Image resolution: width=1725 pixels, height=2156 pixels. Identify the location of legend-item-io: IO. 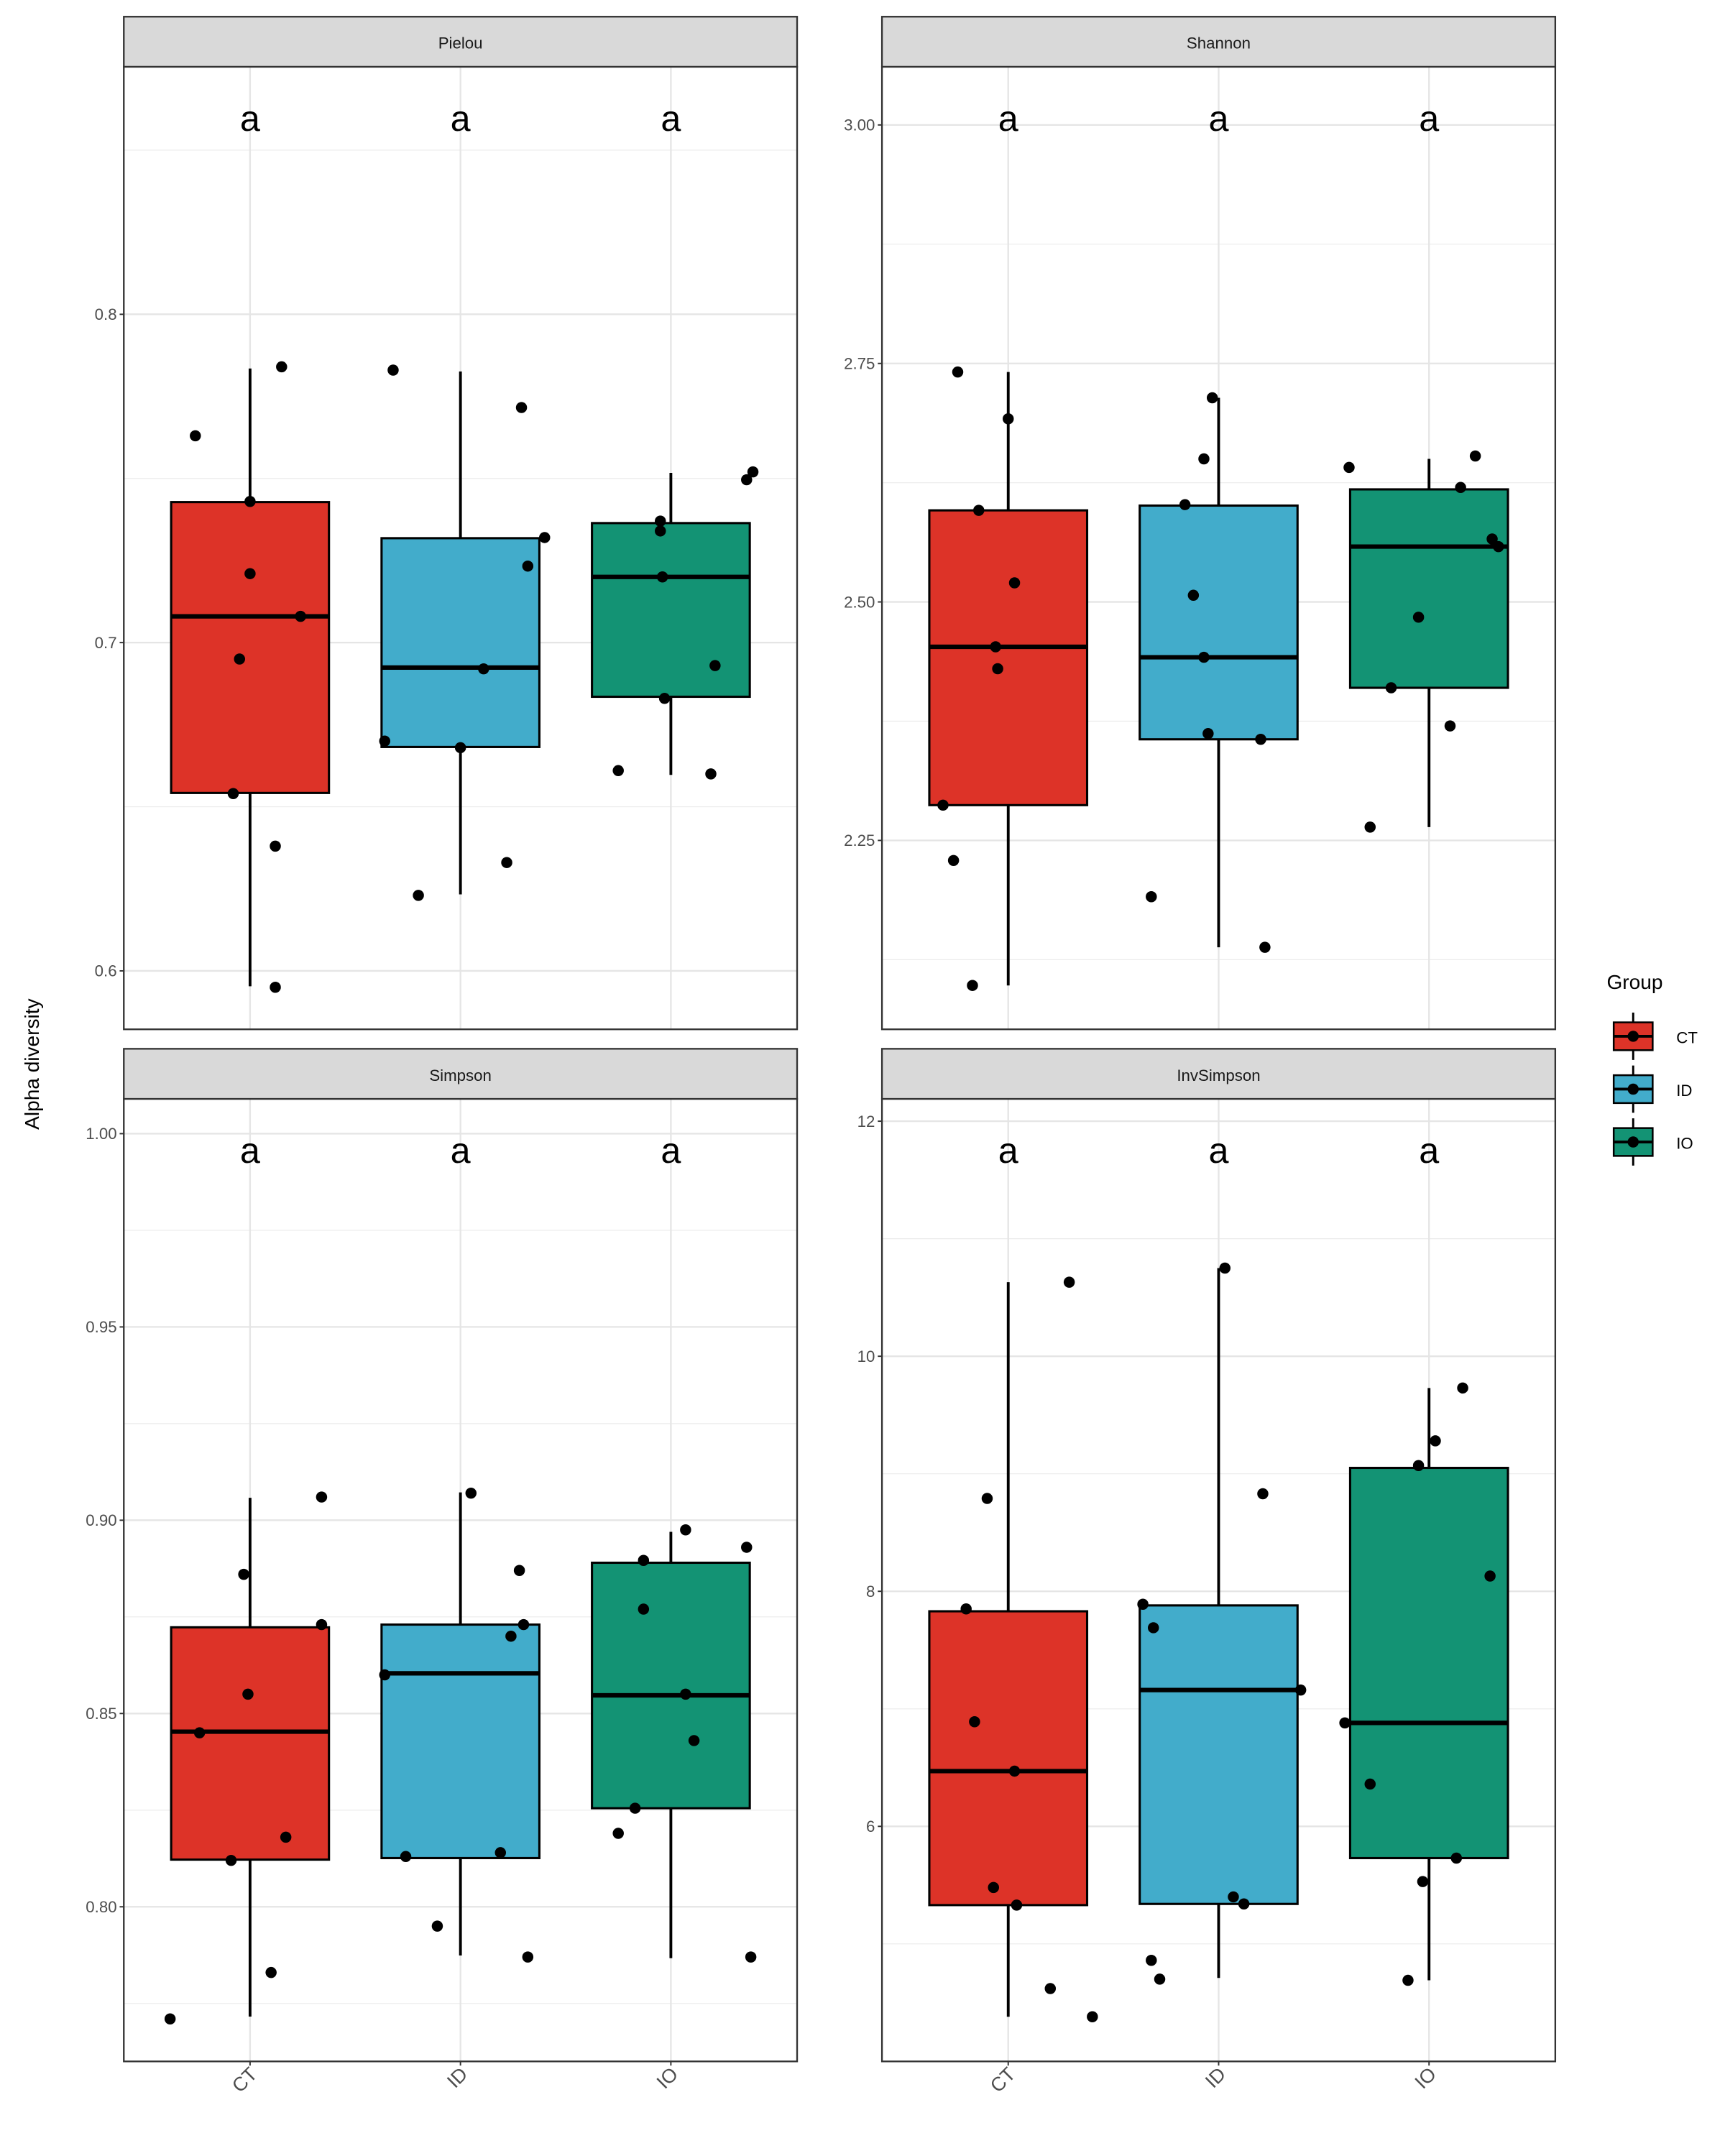
(1652, 1142).